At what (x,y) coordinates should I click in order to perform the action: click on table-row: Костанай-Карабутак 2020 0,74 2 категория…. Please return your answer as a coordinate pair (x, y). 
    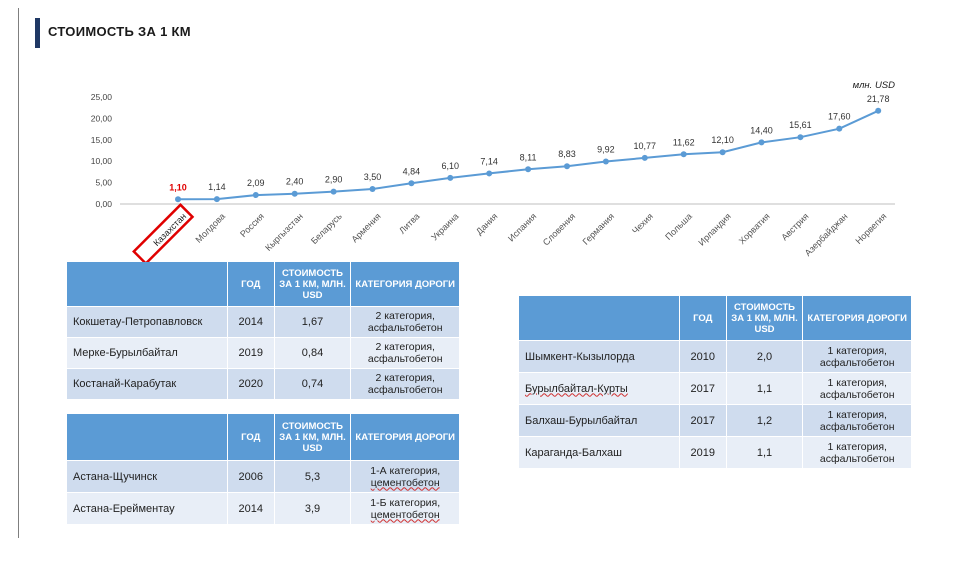
    Looking at the image, I should click on (263, 383).